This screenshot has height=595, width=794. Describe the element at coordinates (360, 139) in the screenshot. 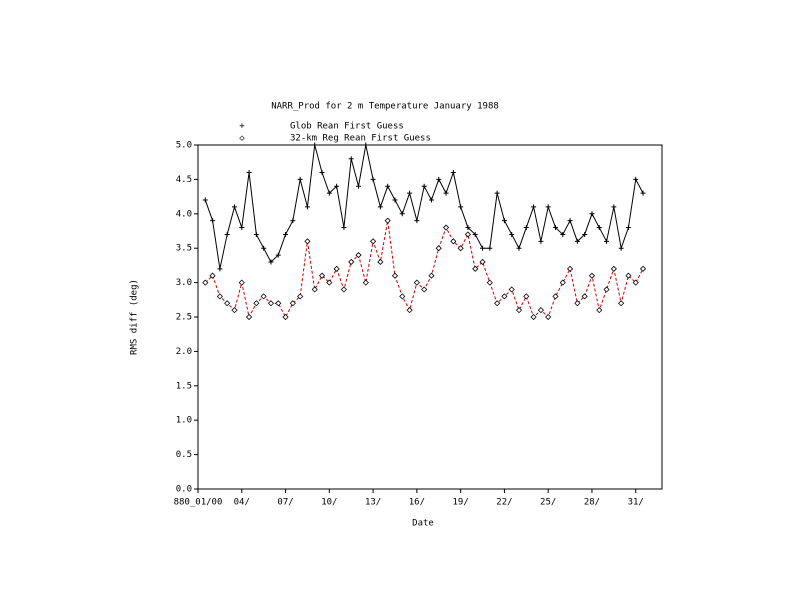

I see `legend-label: 32-km Reg Rean First Guess` at that location.